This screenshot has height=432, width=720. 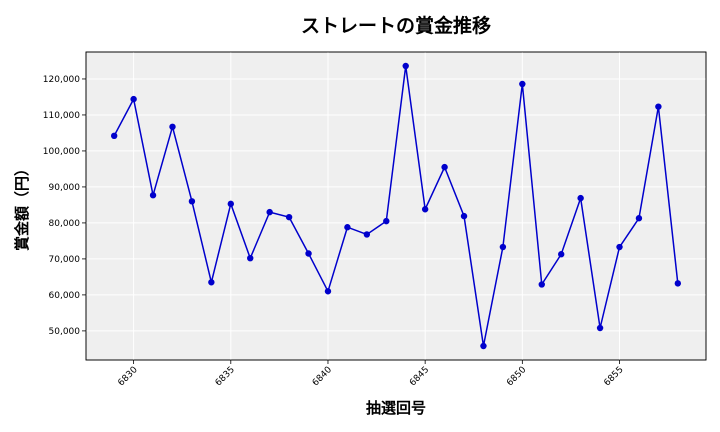 I want to click on chart-title: ストレートの賞金推移, so click(x=396, y=25).